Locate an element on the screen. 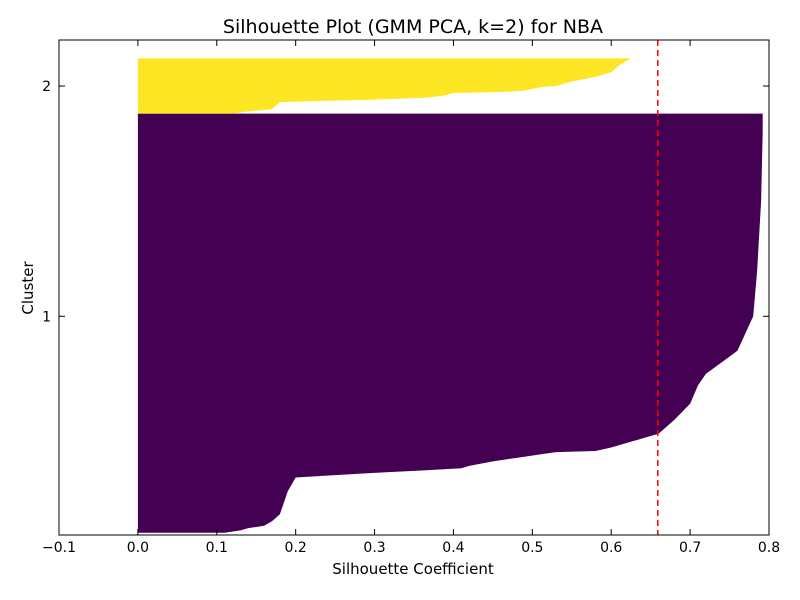 This screenshot has height=600, width=800. x-tick-label: 0.4 is located at coordinates (453, 548).